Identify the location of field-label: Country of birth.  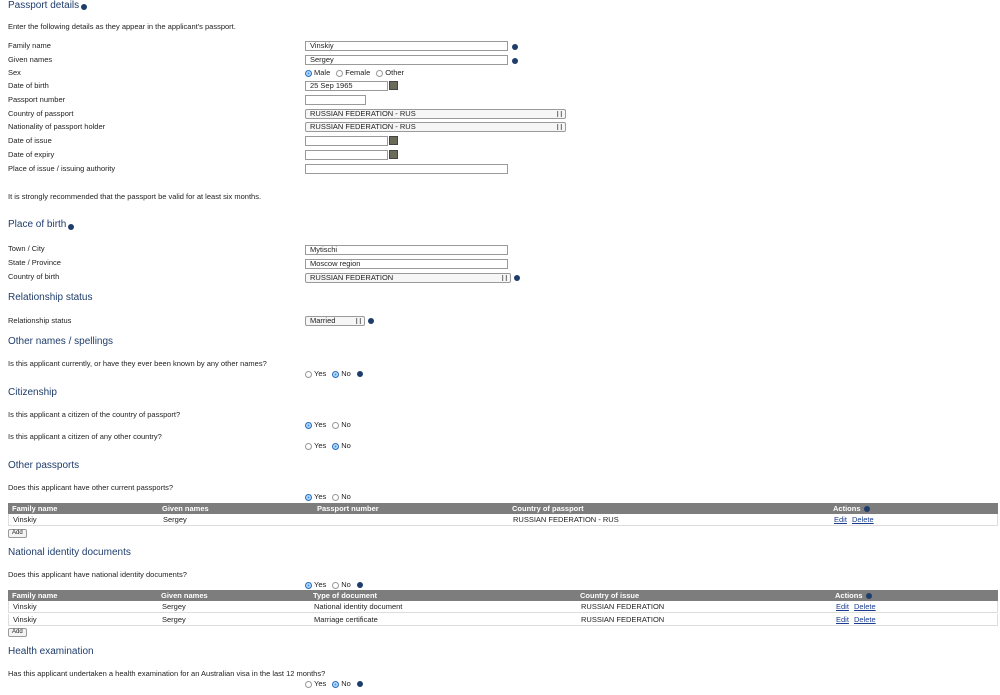
(34, 276).